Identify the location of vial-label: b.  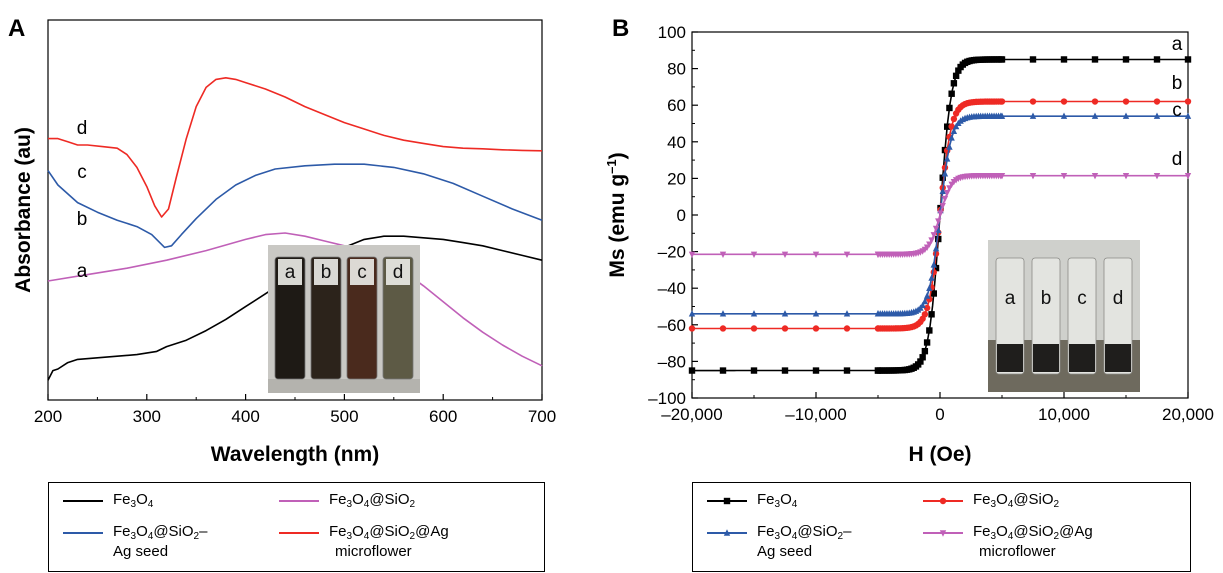
(1046, 298).